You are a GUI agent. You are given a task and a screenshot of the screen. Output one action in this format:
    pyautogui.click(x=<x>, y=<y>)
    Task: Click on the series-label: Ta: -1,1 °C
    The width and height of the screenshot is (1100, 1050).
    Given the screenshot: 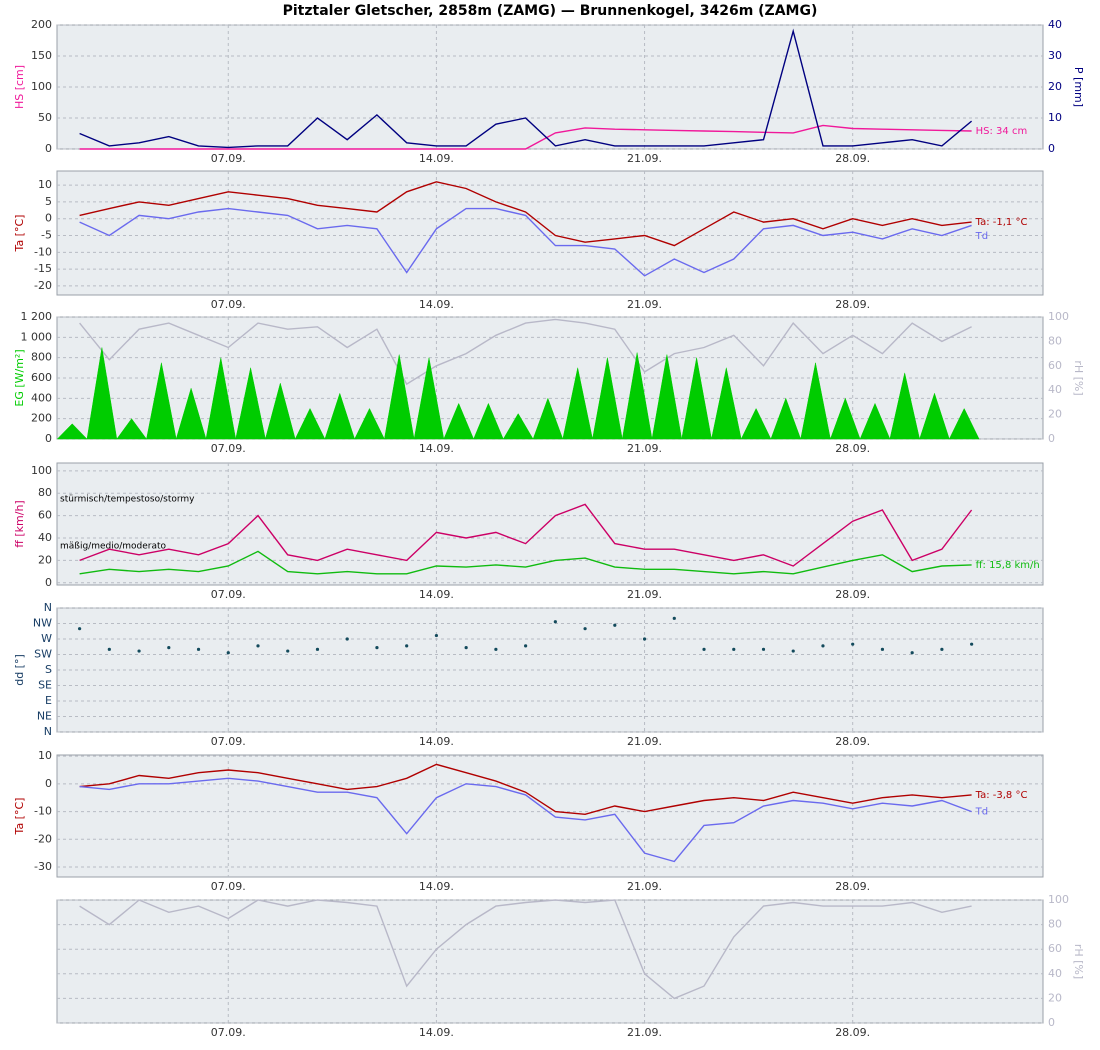 What is the action you would take?
    pyautogui.click(x=1001, y=222)
    